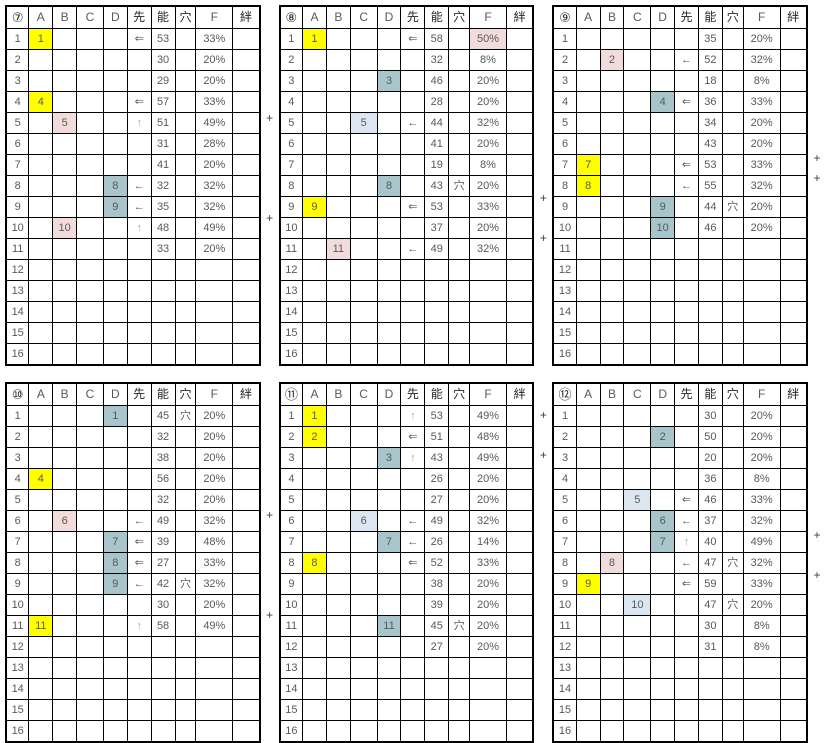  What do you see at coordinates (488, 123) in the screenshot?
I see `percent-cell: 32%` at bounding box center [488, 123].